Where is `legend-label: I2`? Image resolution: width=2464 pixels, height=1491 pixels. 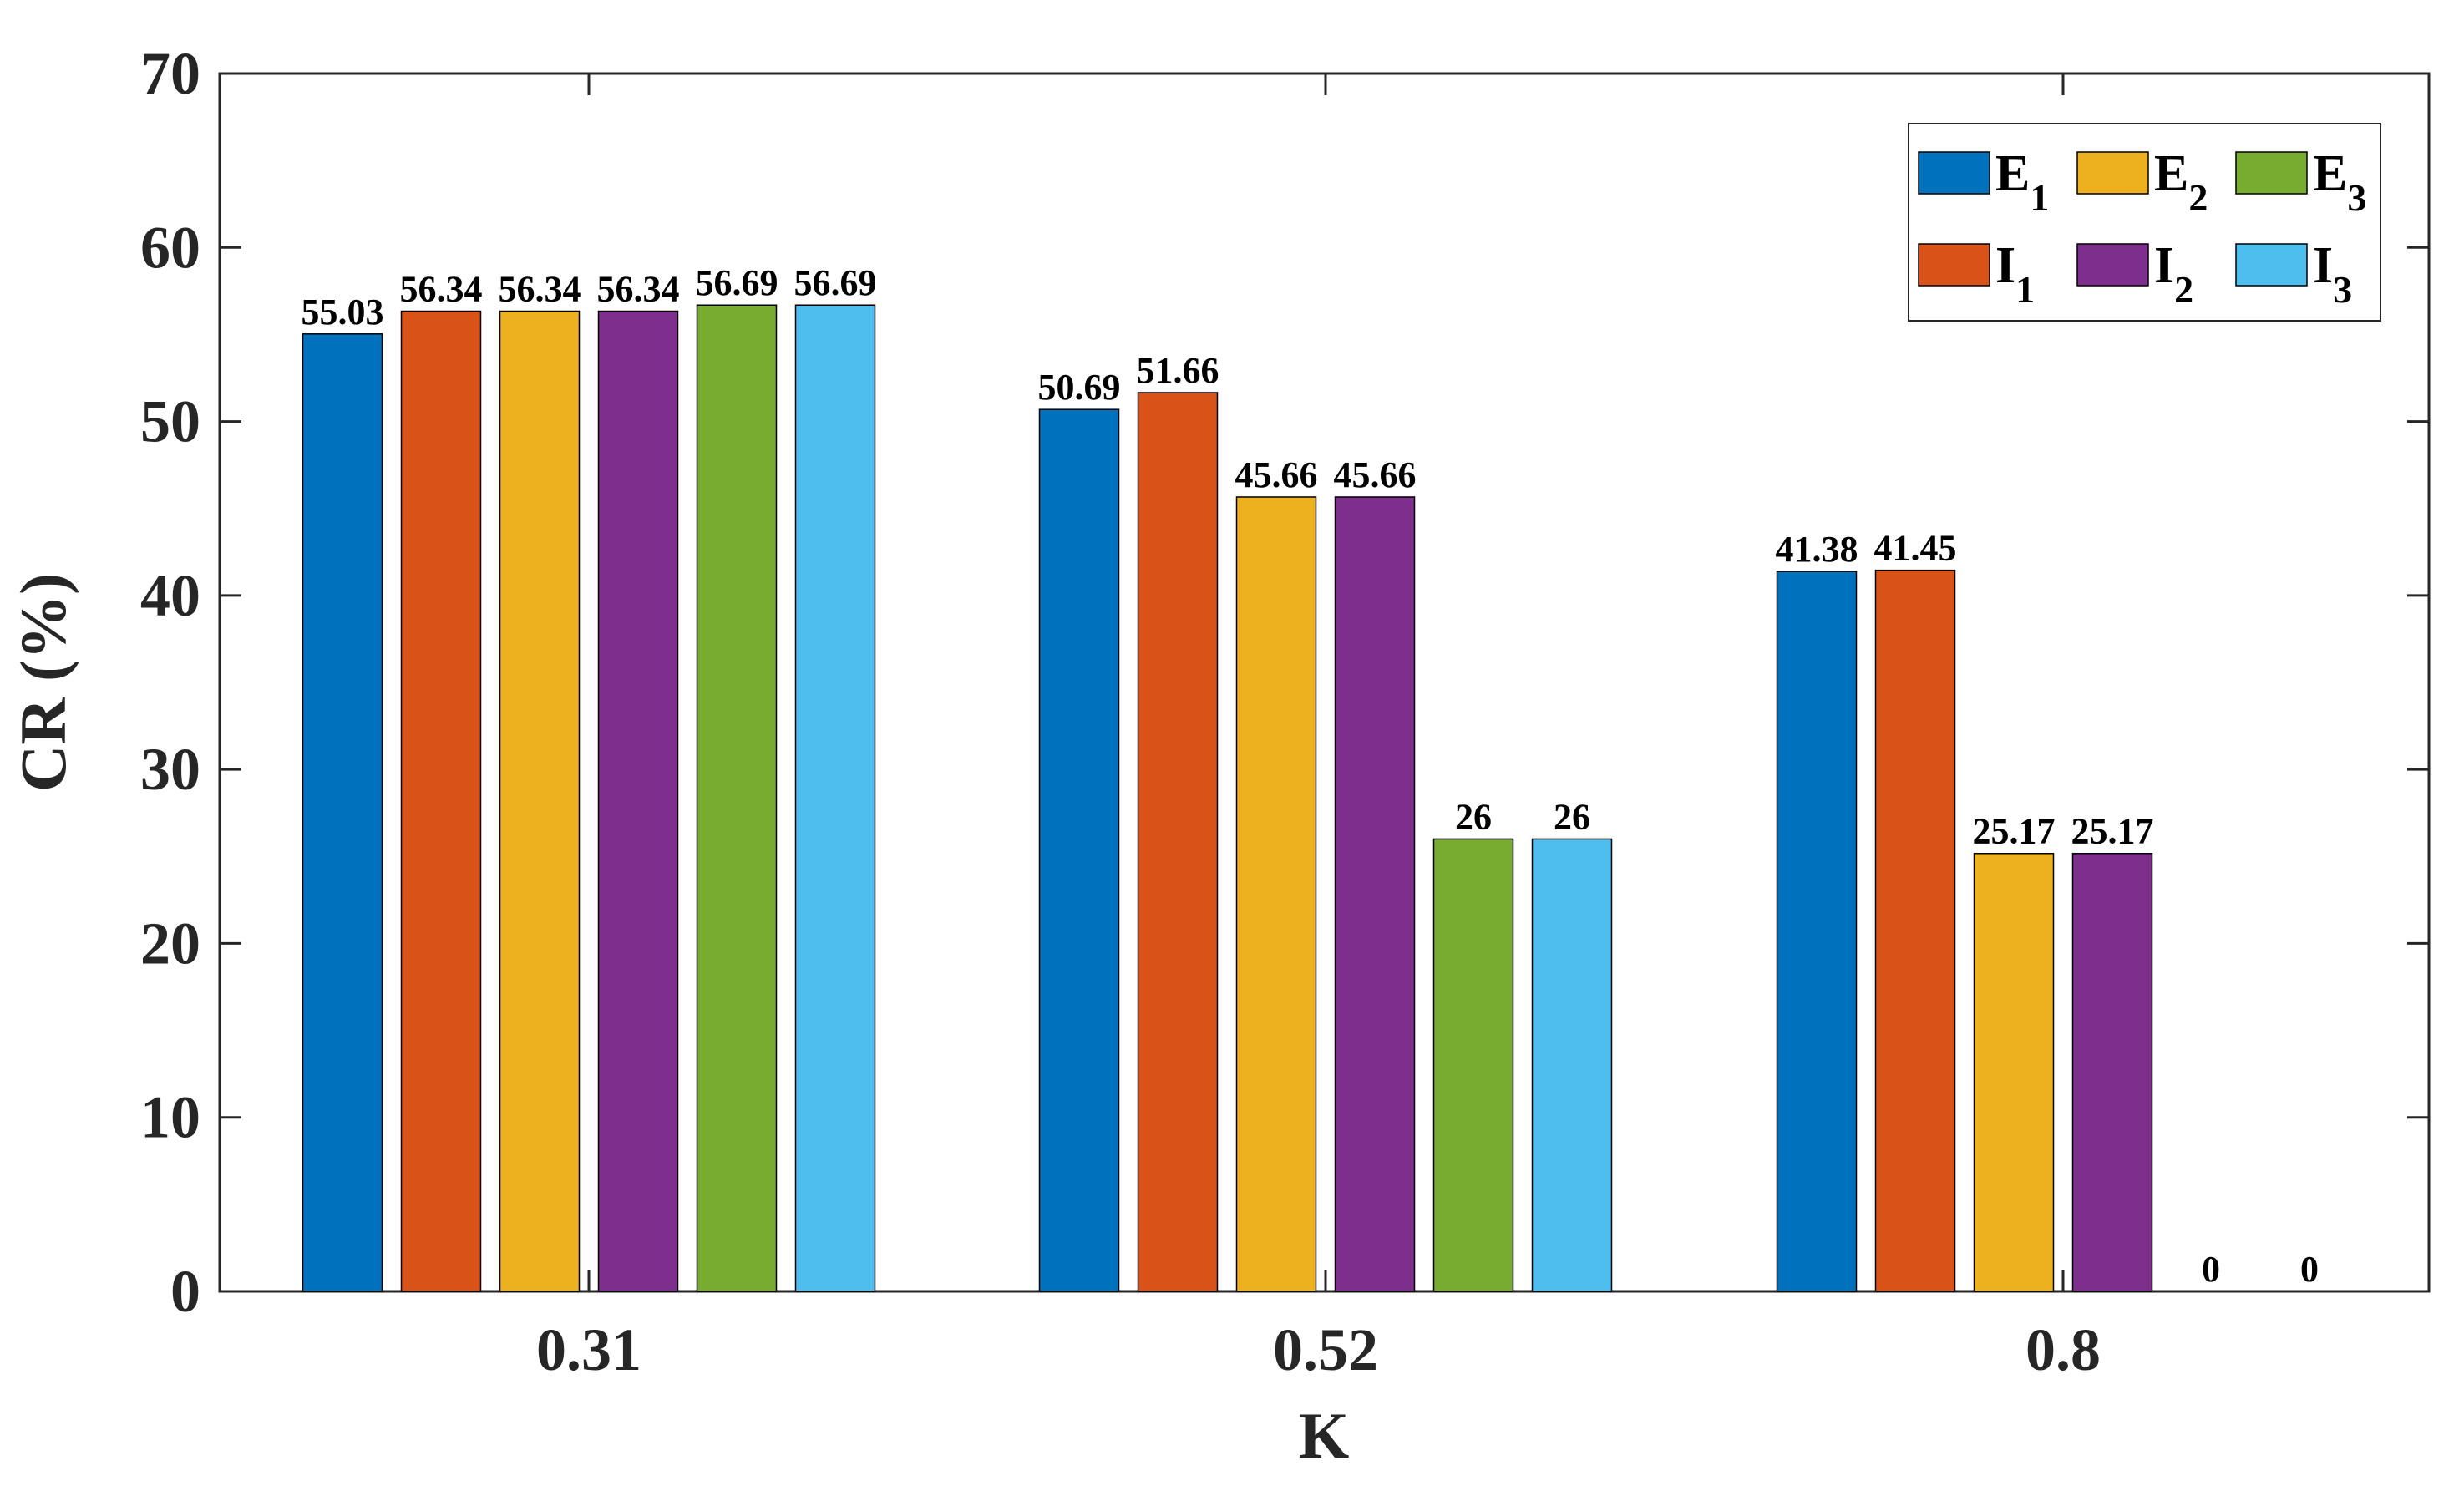 legend-label: I2 is located at coordinates (2174, 274).